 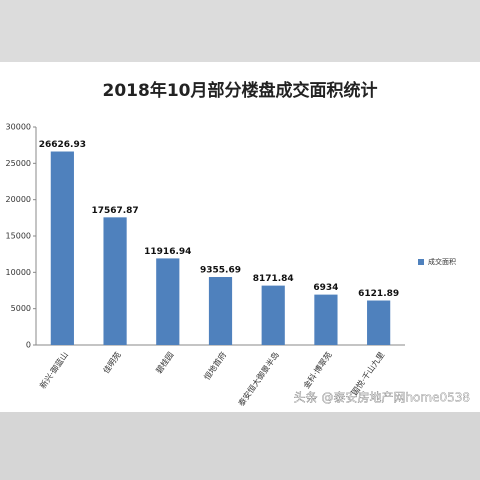 I want to click on value-label: 8171.84, so click(x=273, y=279).